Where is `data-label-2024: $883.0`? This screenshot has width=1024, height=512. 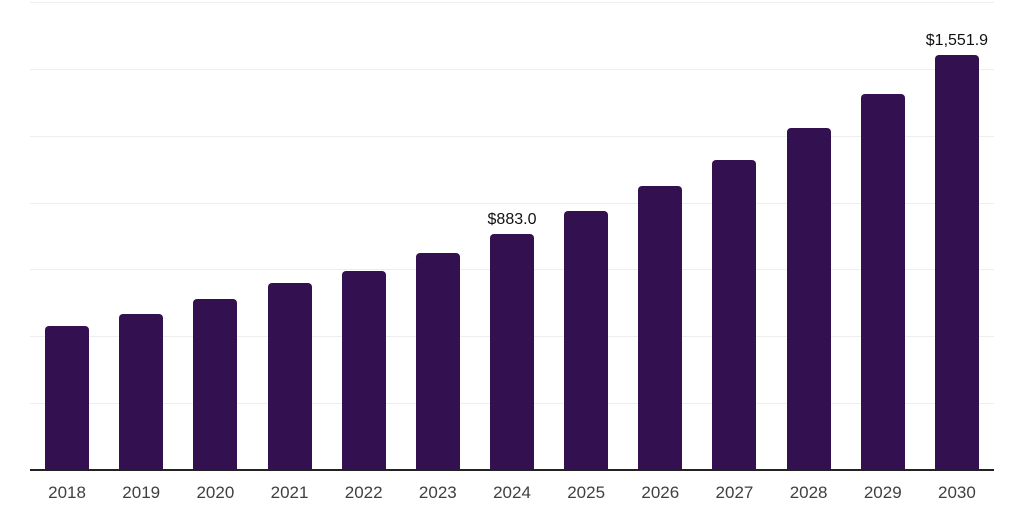 data-label-2024: $883.0 is located at coordinates (512, 219).